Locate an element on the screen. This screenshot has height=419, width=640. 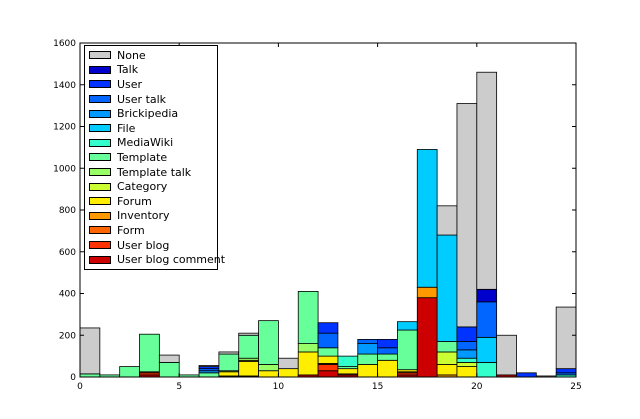
legend-item: Template talk is located at coordinates (153, 172).